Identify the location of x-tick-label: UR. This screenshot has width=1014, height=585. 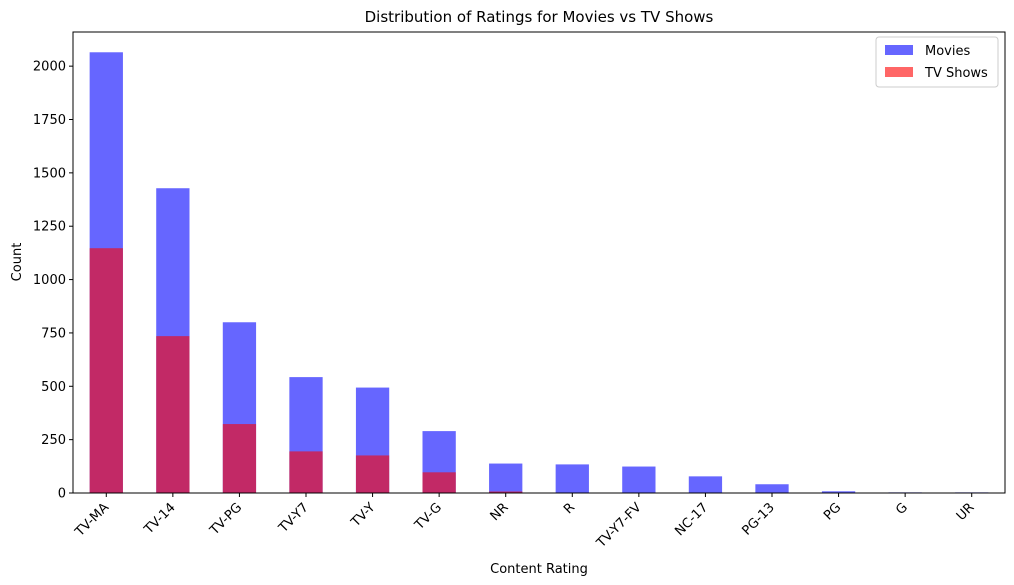
(966, 512).